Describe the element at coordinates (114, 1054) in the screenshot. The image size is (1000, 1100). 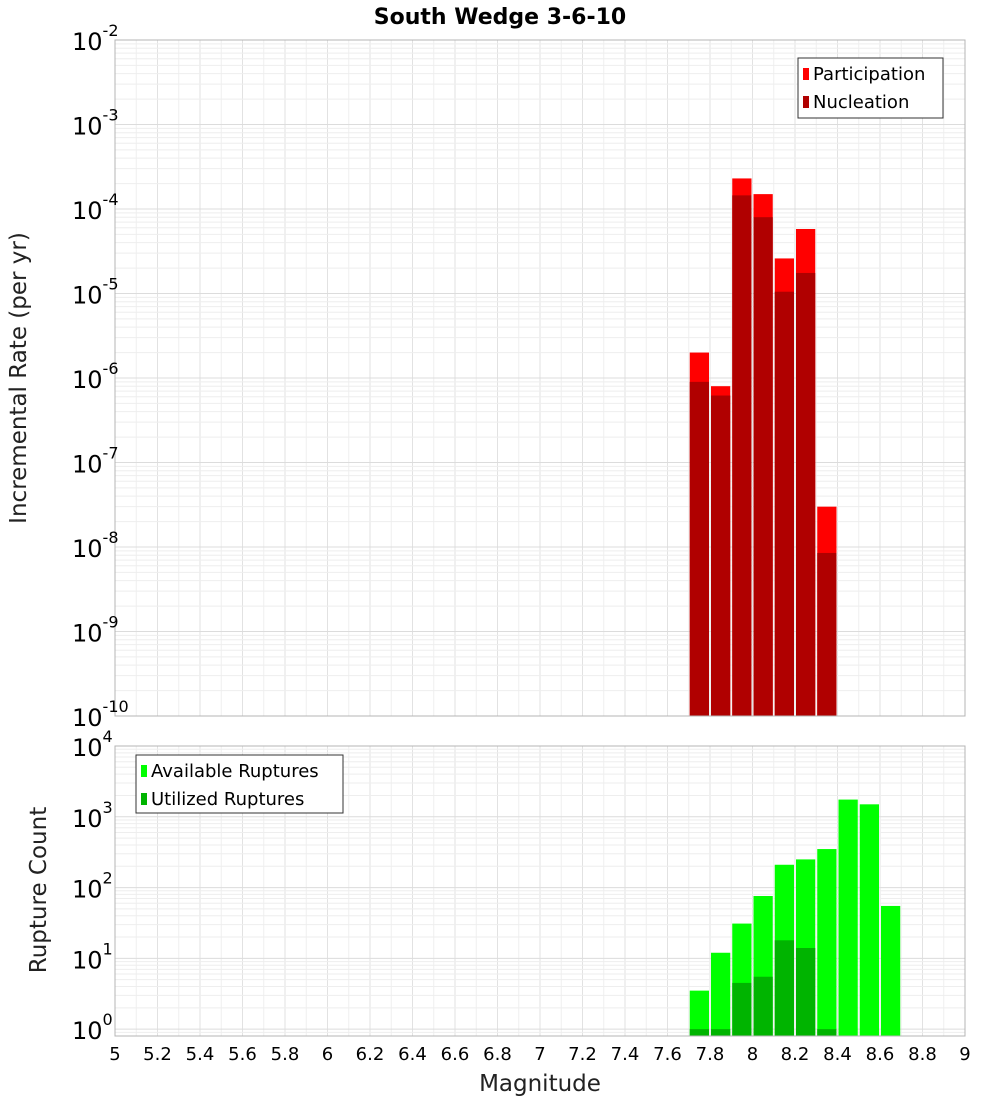
I see `x-tick-label: 5` at that location.